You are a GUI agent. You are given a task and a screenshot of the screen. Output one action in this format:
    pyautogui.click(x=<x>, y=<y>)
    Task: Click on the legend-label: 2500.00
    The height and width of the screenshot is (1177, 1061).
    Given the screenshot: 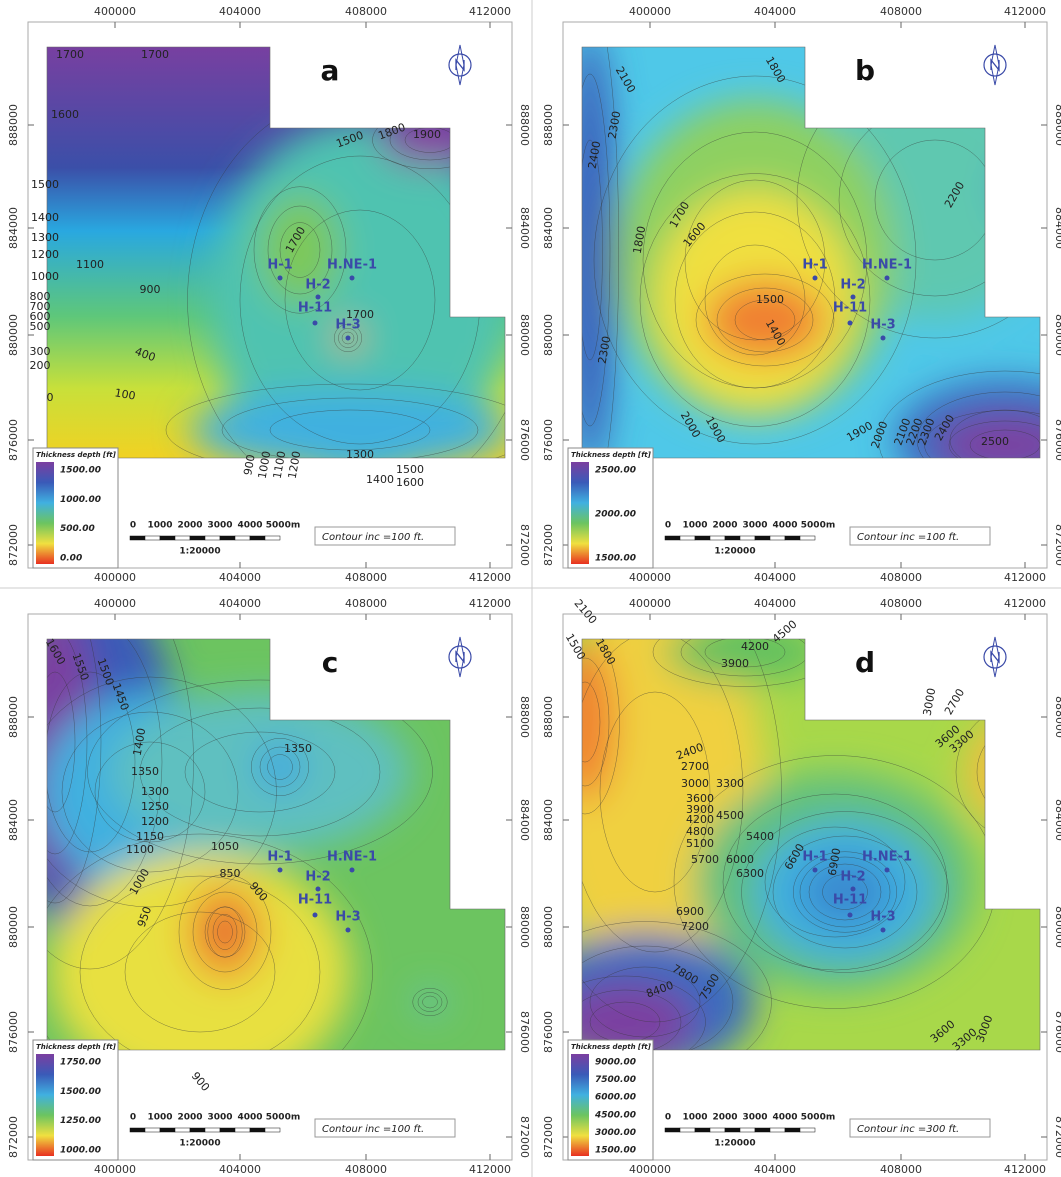 What is the action you would take?
    pyautogui.click(x=615, y=471)
    